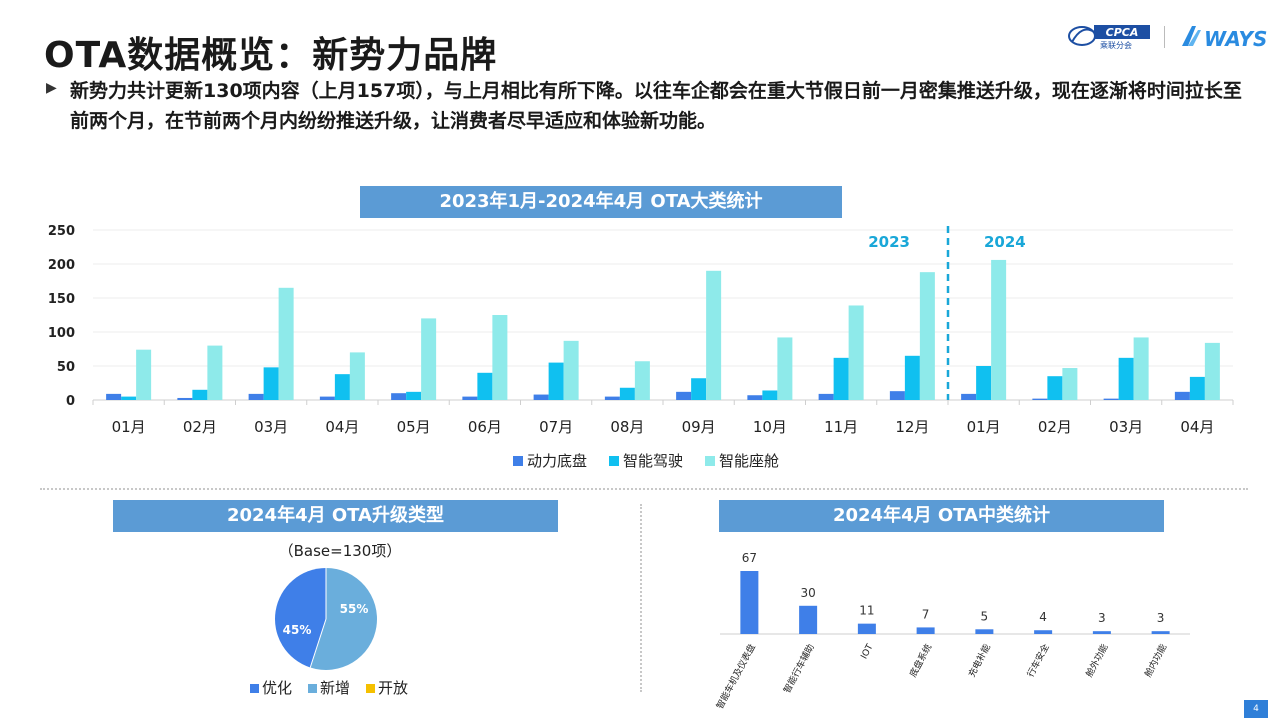 The width and height of the screenshot is (1280, 720). I want to click on x-tick-label: 10月, so click(770, 427).